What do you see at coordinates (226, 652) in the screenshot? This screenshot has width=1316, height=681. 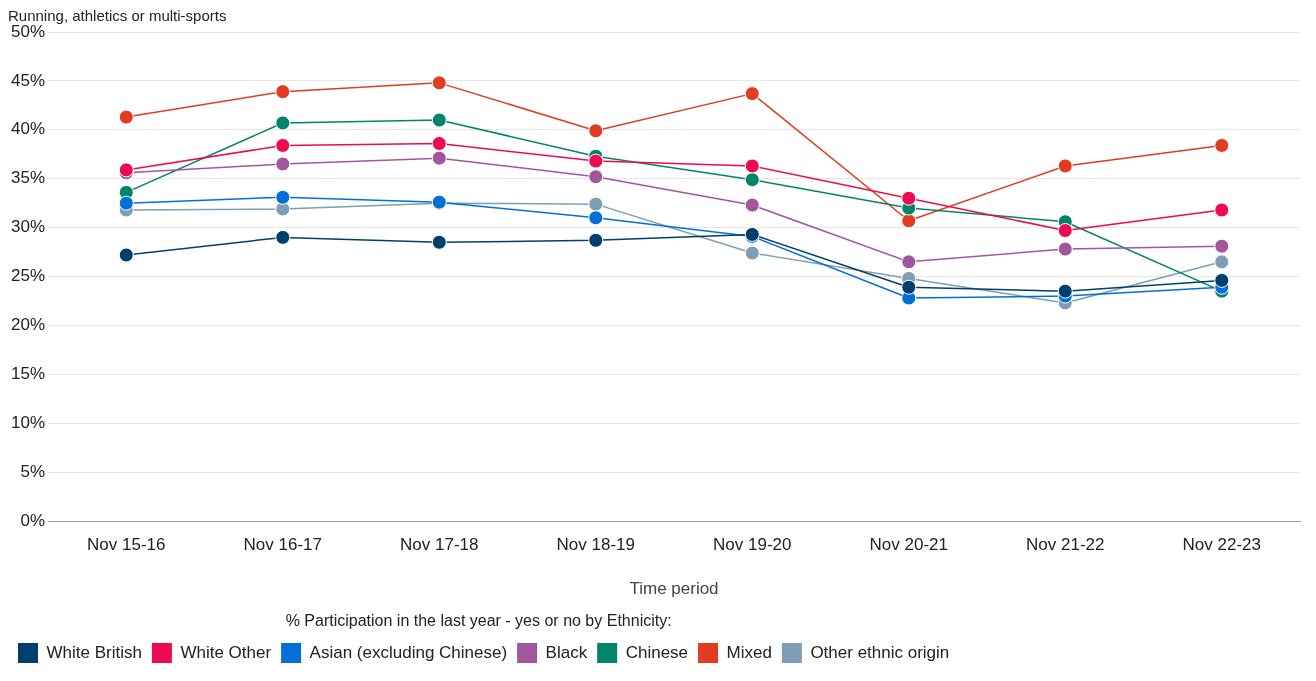 I see `legend-label: White Other` at bounding box center [226, 652].